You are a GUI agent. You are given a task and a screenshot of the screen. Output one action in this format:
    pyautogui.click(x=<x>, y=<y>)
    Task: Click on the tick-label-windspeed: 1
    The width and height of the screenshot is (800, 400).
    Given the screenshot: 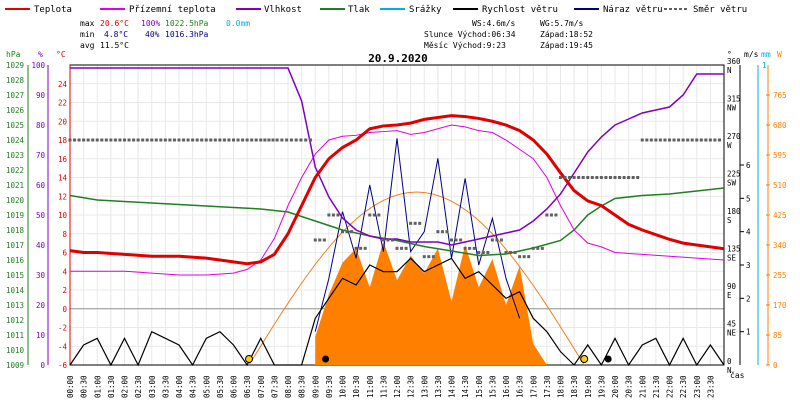 What is the action you would take?
    pyautogui.click(x=748, y=332)
    